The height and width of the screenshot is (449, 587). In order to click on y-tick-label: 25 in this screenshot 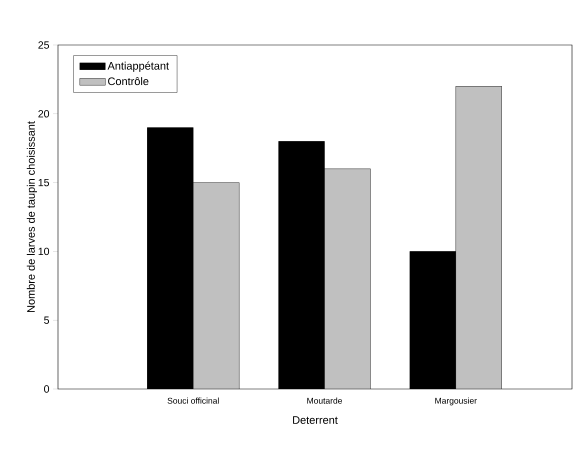, I will do `click(44, 45)`.